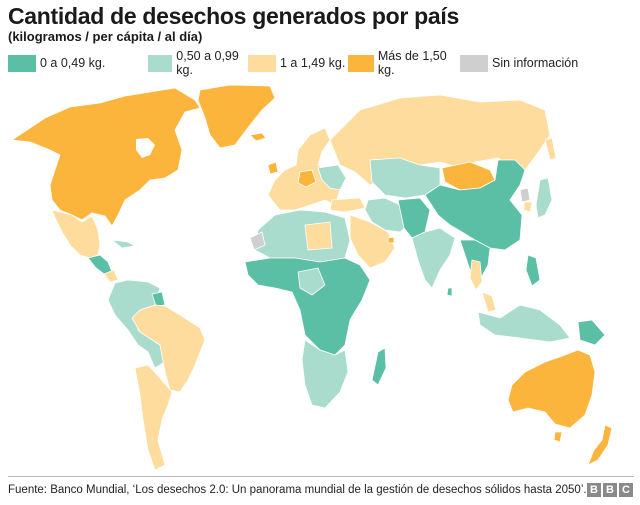 This screenshot has height=505, width=640. What do you see at coordinates (321, 476) in the screenshot?
I see `footer-divider` at bounding box center [321, 476].